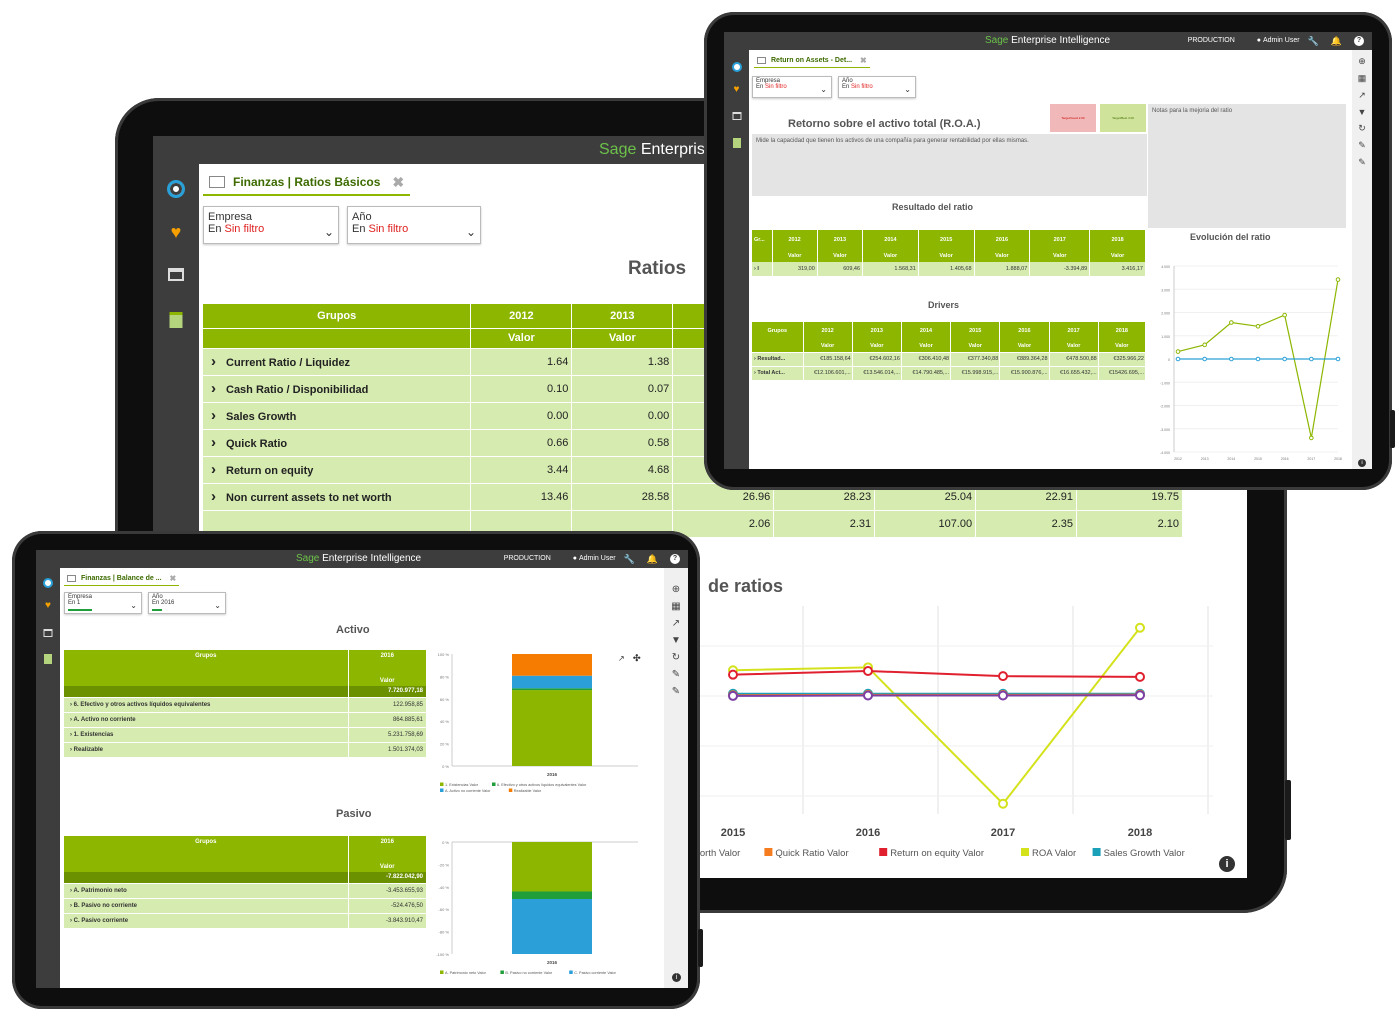 The image size is (1400, 1028). What do you see at coordinates (187, 603) in the screenshot?
I see `ano-filter: Año En 2016 ⌄` at bounding box center [187, 603].